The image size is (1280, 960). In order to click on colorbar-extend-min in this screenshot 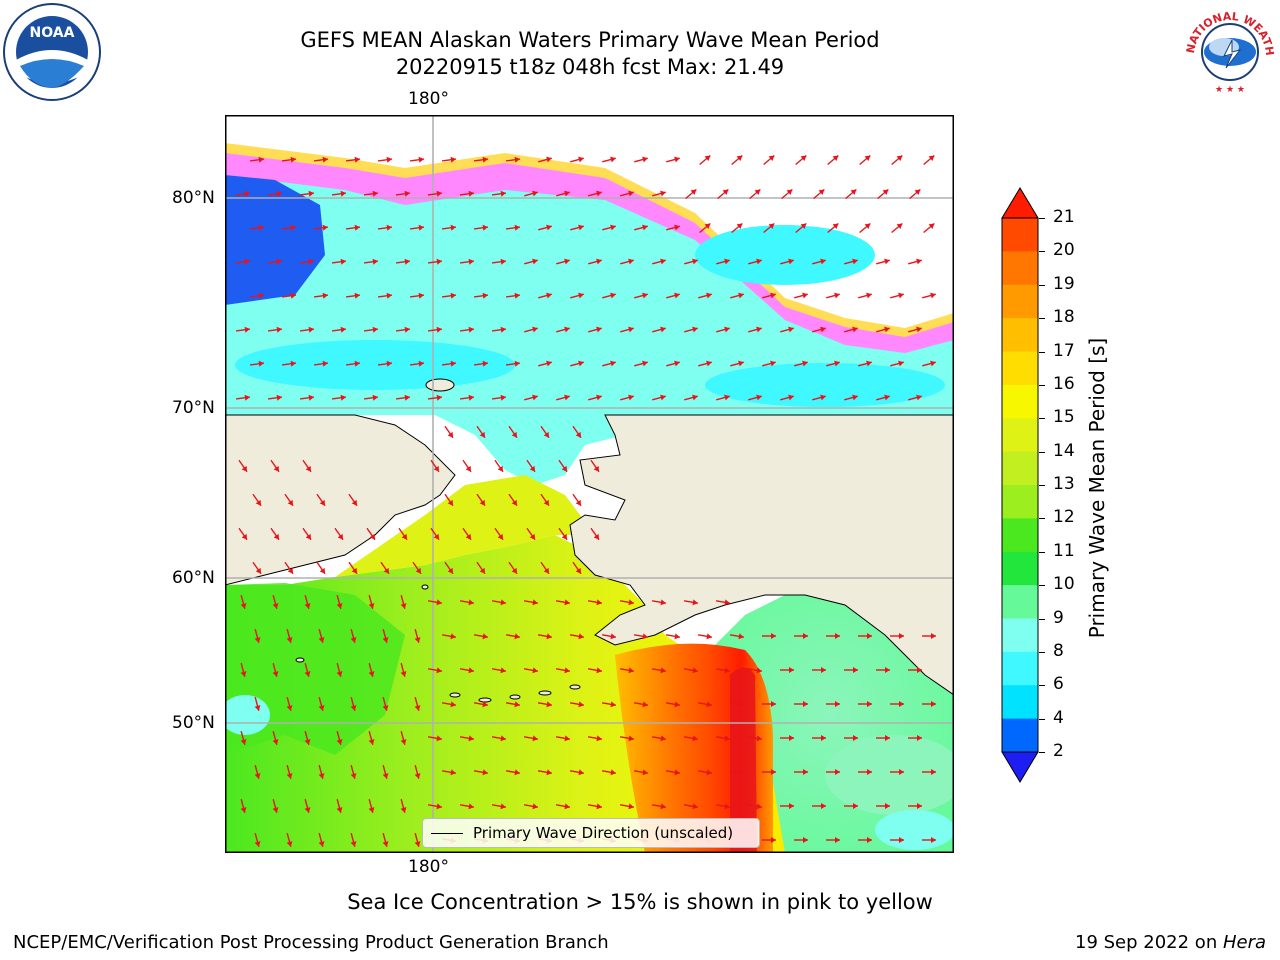, I will do `click(1020, 767)`.